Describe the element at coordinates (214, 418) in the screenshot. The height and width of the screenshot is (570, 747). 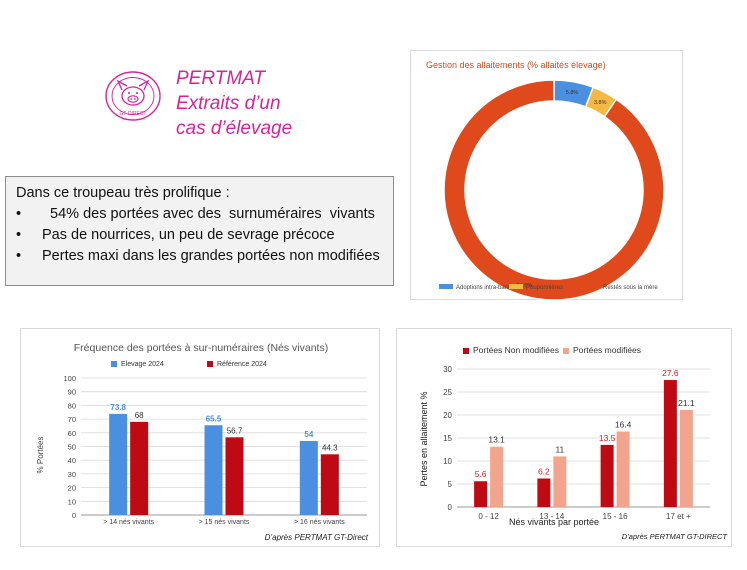
I see `bar-value-label: 65.5` at that location.